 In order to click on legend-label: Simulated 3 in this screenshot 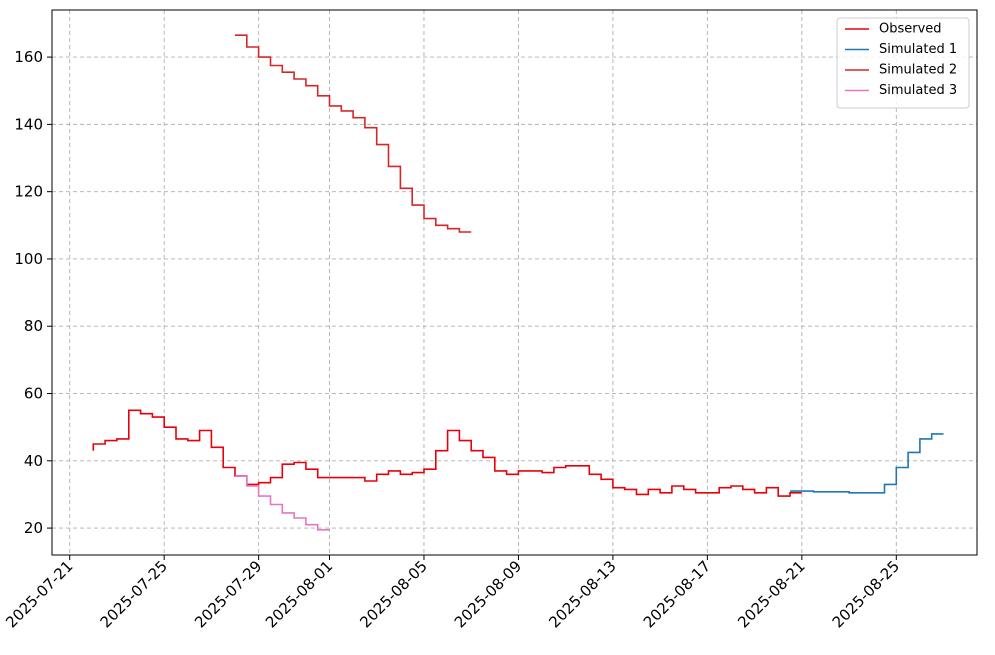, I will do `click(918, 90)`.